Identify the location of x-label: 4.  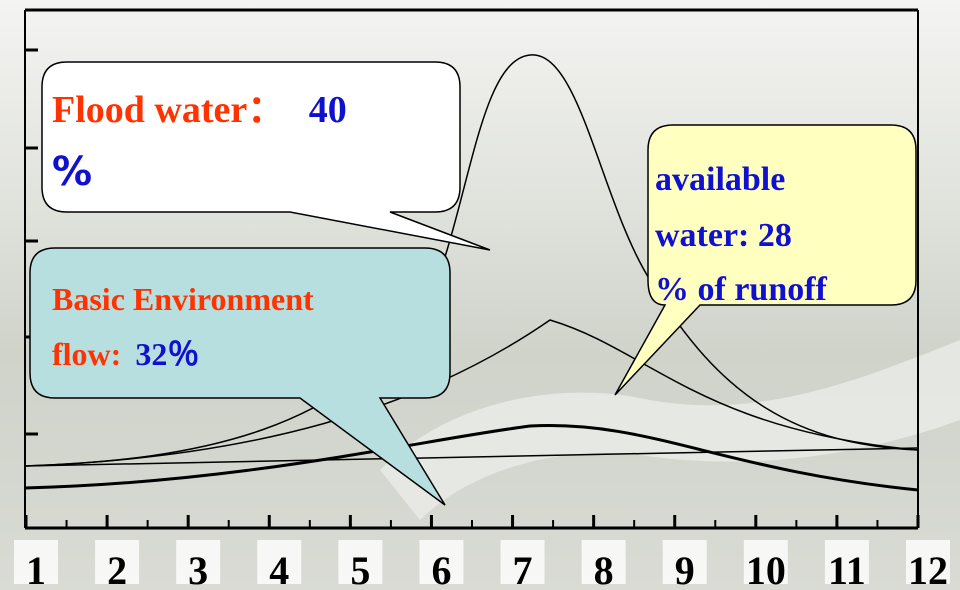
(279, 569).